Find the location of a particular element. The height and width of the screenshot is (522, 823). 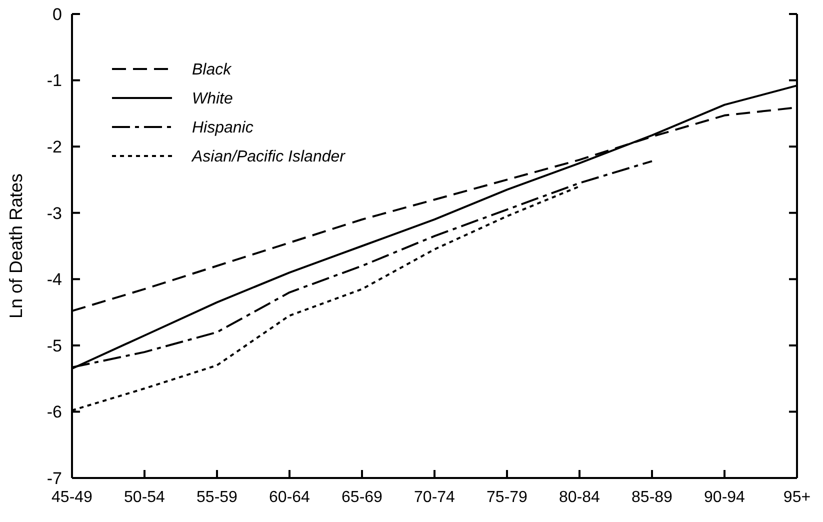

x-tick-label: 95+ is located at coordinates (797, 497).